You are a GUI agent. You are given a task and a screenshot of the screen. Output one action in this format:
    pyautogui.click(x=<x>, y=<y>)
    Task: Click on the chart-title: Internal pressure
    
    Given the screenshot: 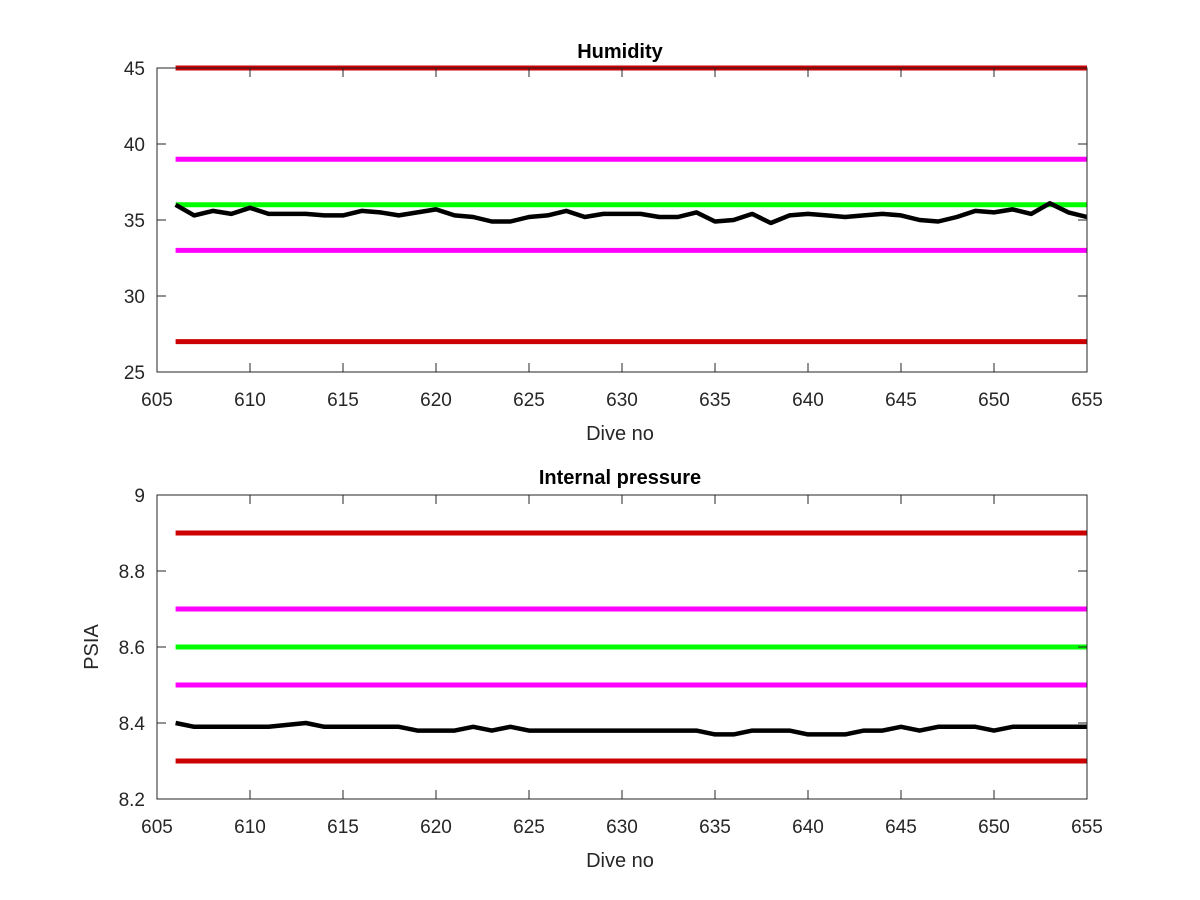 What is the action you would take?
    pyautogui.click(x=620, y=478)
    